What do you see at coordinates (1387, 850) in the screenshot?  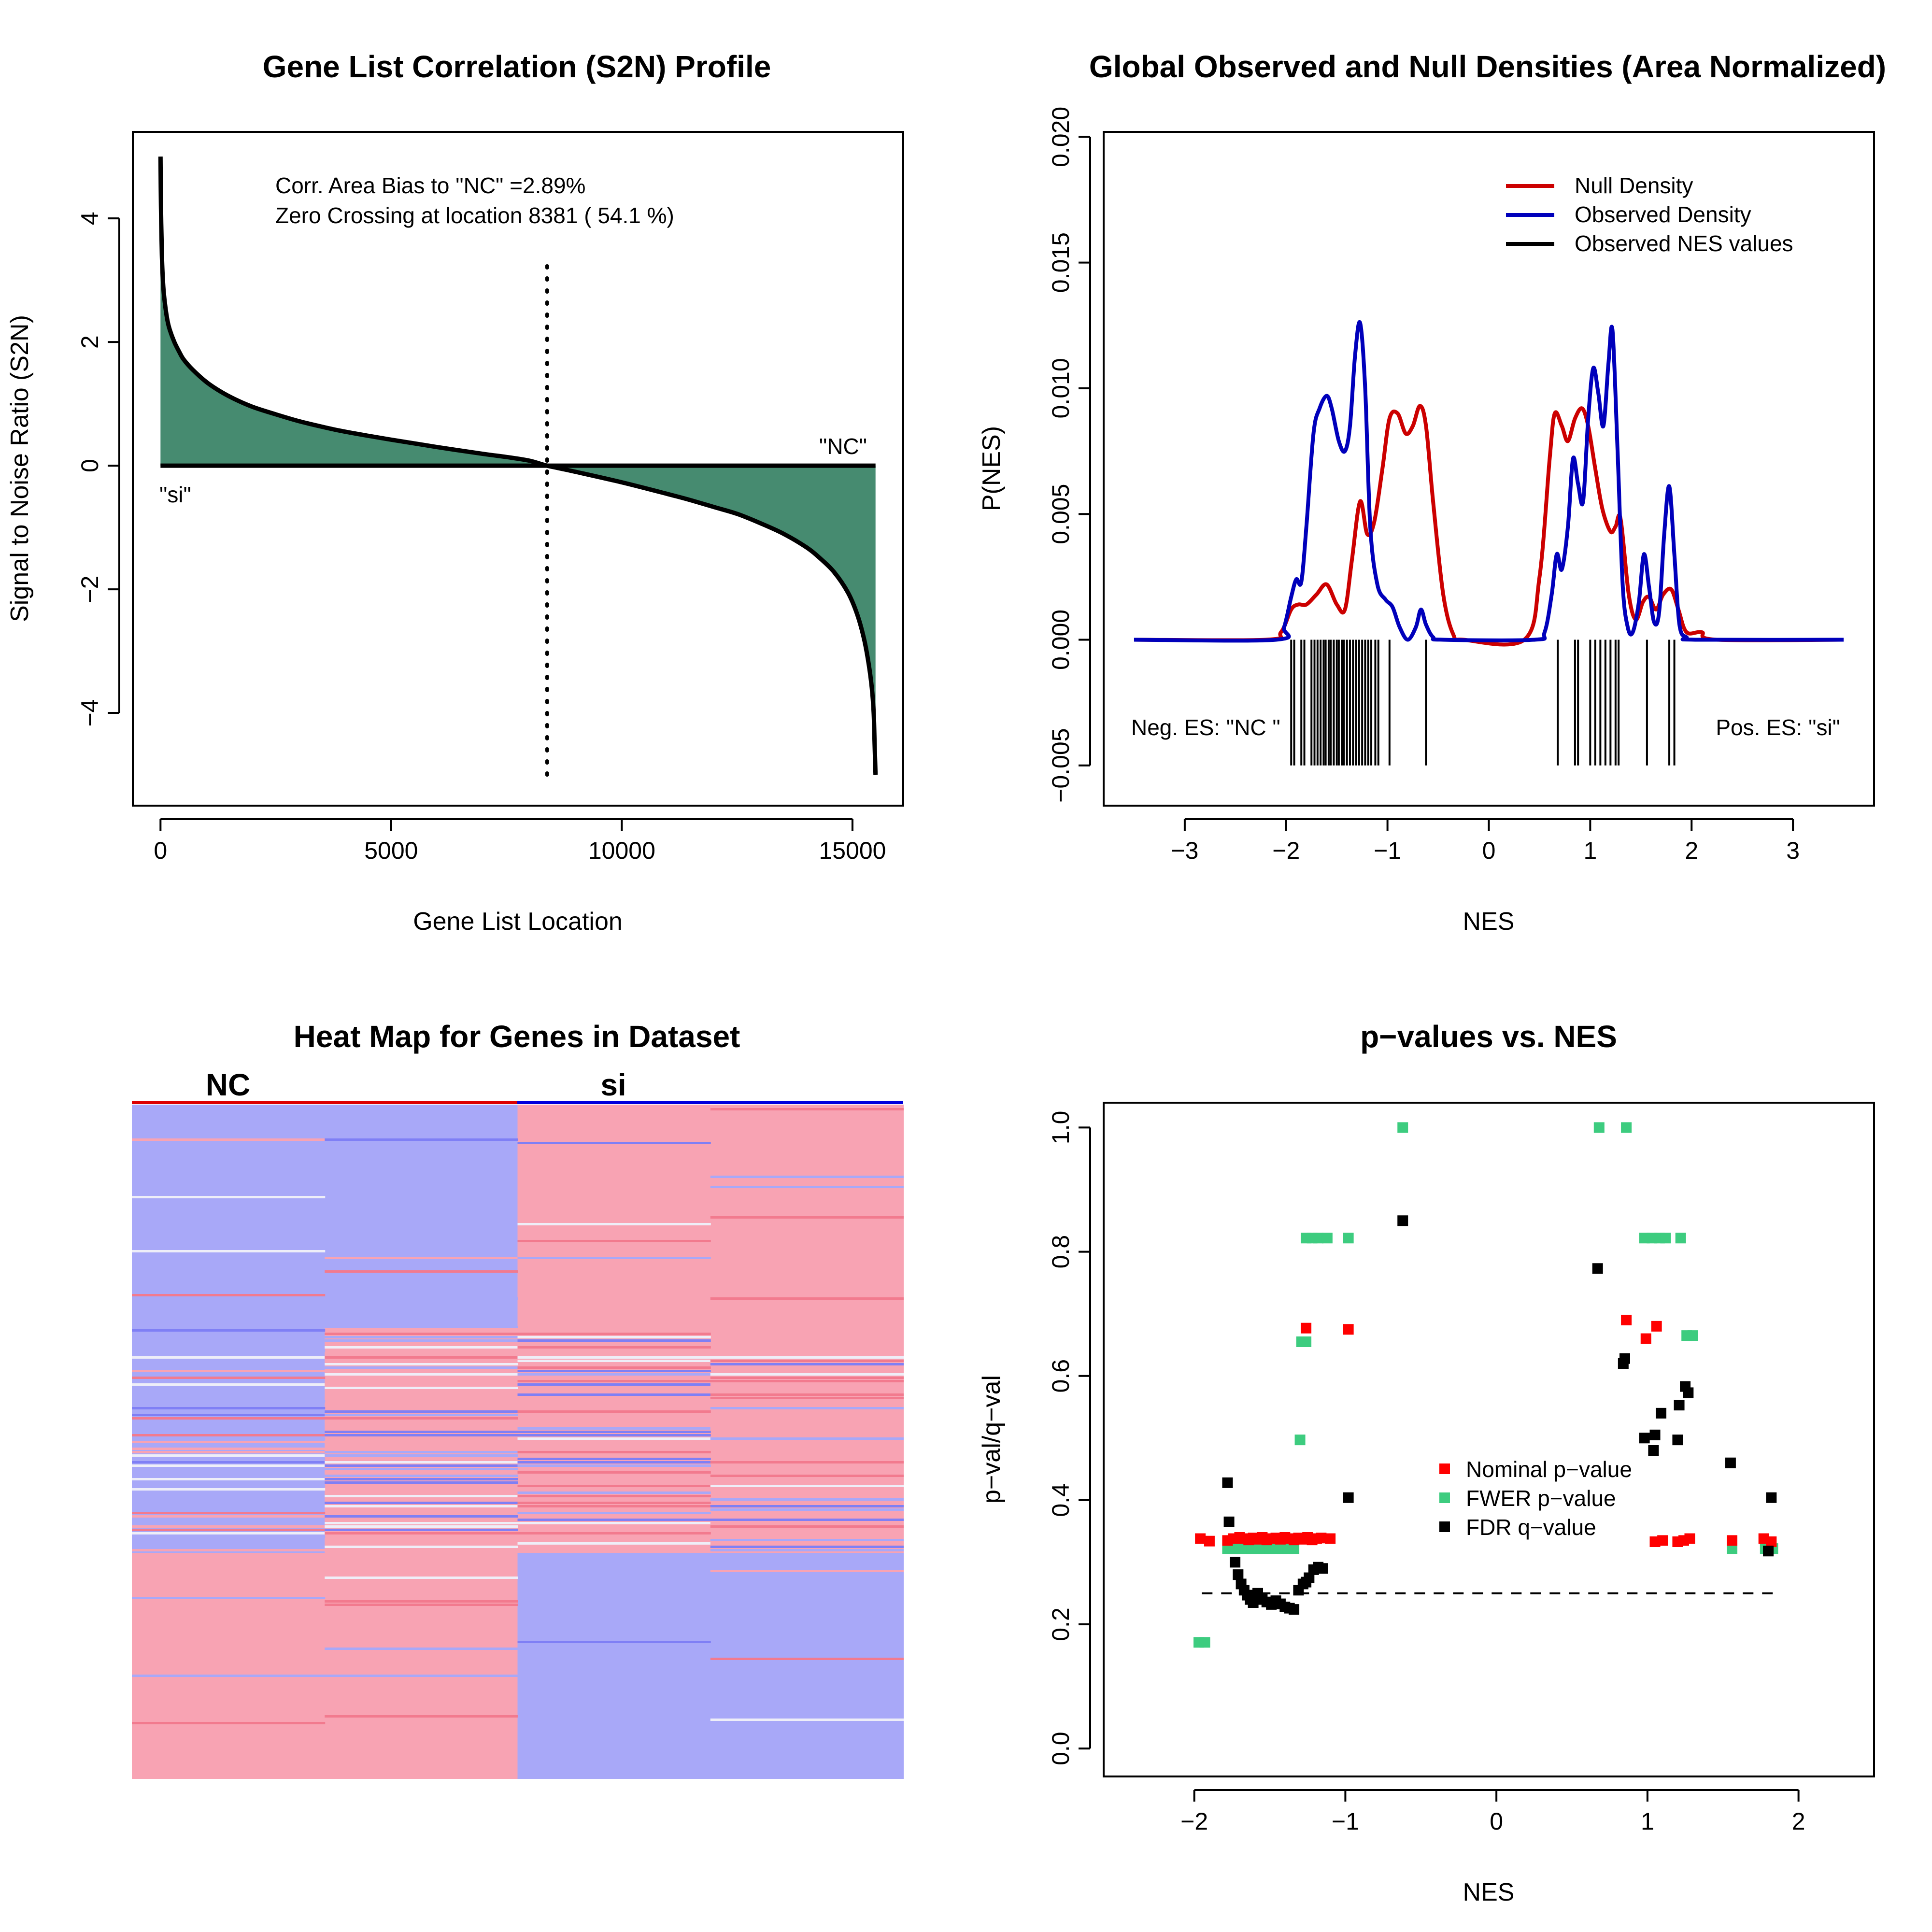 I see `density-x-tick-label: −1` at bounding box center [1387, 850].